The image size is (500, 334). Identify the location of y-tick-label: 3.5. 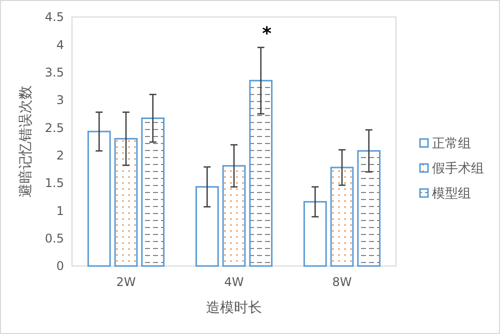
(54, 73).